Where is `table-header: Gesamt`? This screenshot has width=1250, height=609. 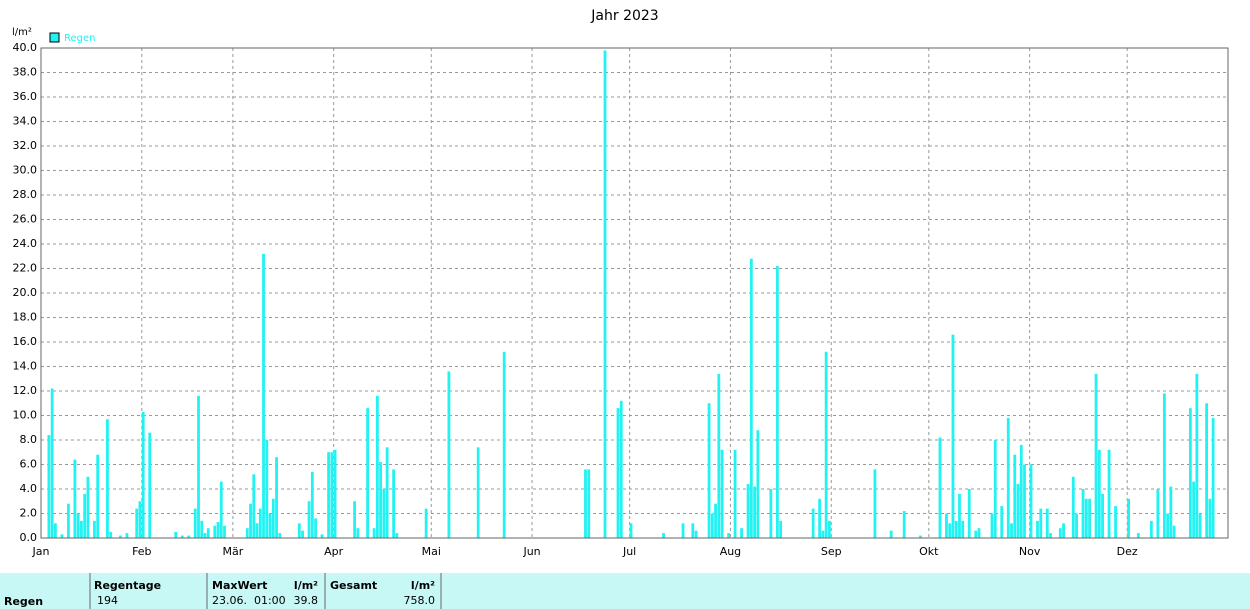 table-header: Gesamt is located at coordinates (353, 585).